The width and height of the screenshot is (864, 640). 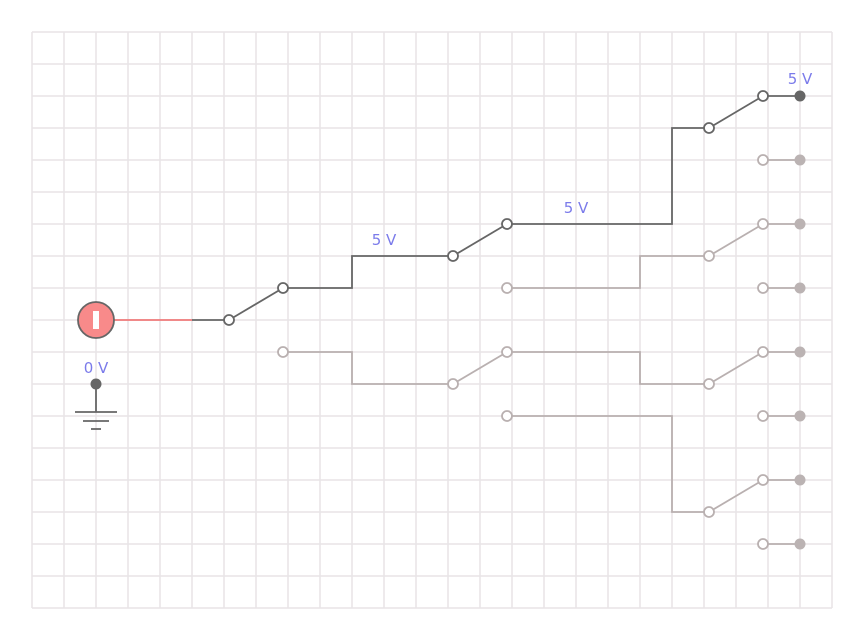 What do you see at coordinates (96, 384) in the screenshot?
I see `ground-terminal` at bounding box center [96, 384].